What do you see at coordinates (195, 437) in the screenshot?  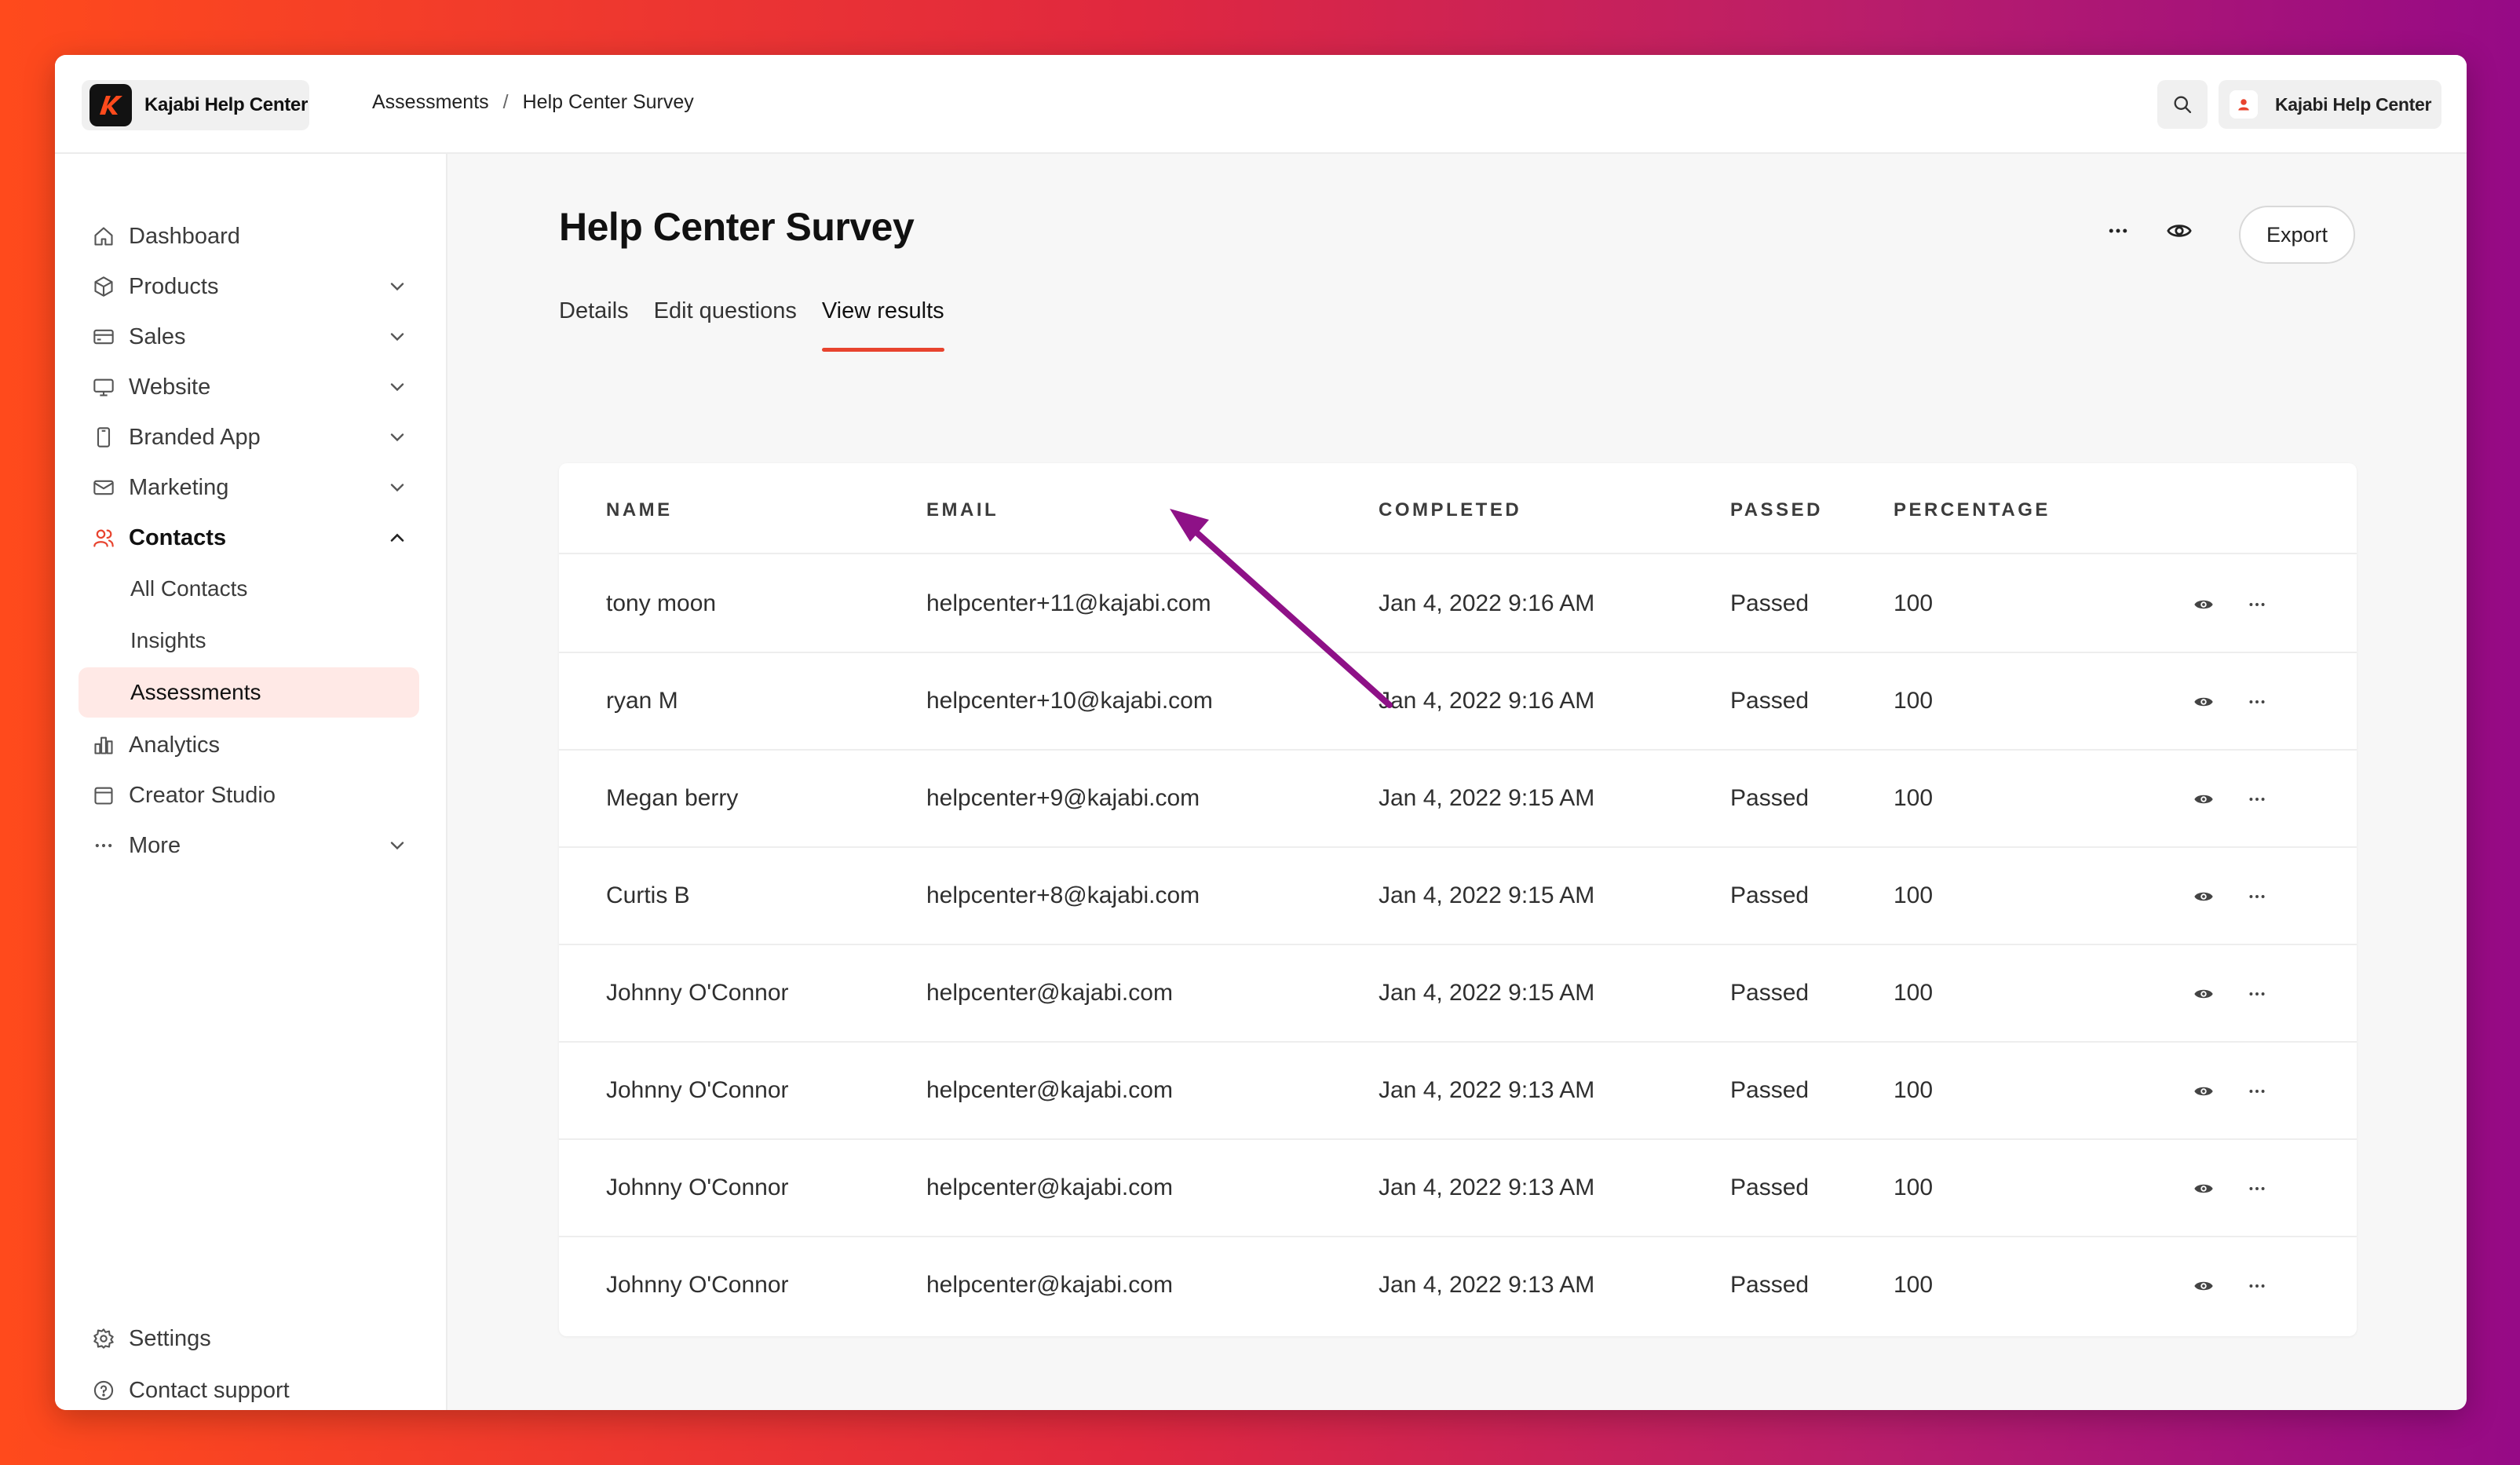 I see `sidebar-item-label: Branded App` at bounding box center [195, 437].